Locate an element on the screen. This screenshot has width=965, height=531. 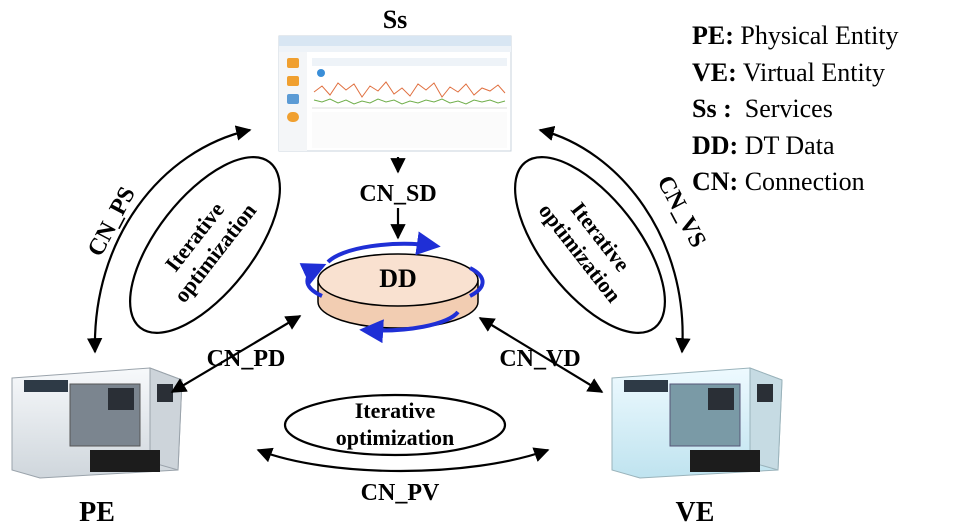
cn-ps-arrow is located at coordinates (169, 239).